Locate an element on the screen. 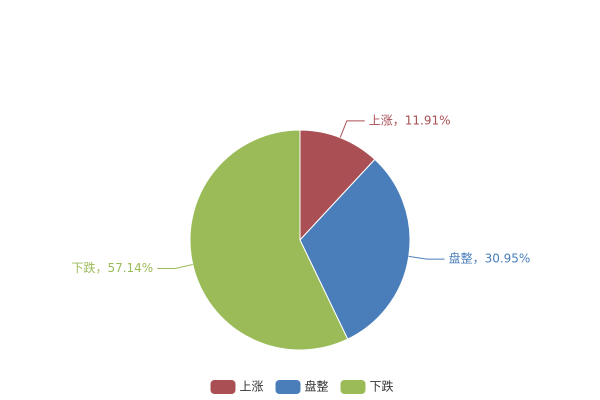 This screenshot has height=400, width=600. pie-slice is located at coordinates (355, 249).